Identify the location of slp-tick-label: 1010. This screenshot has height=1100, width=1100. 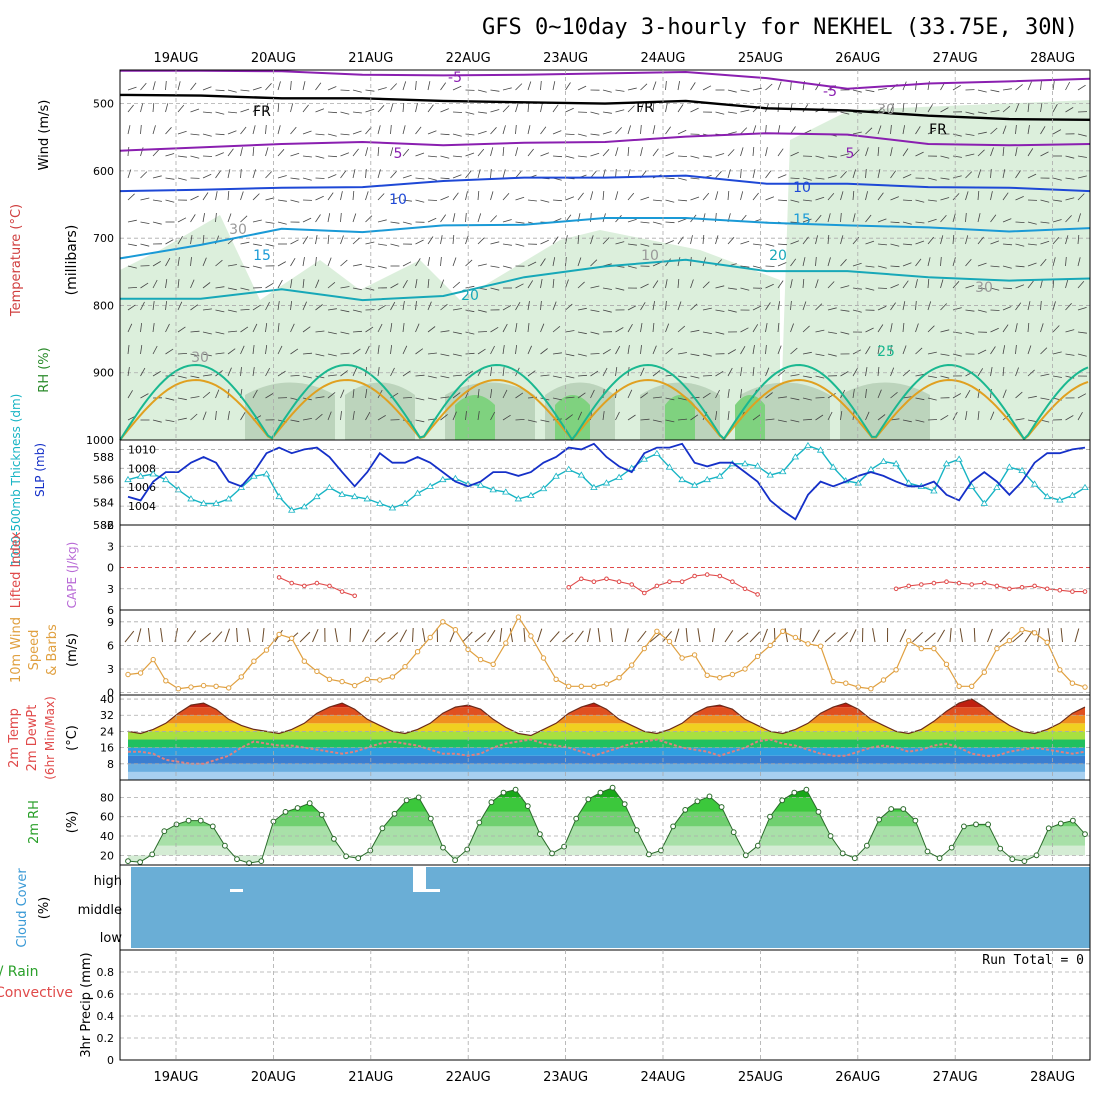
(142, 449).